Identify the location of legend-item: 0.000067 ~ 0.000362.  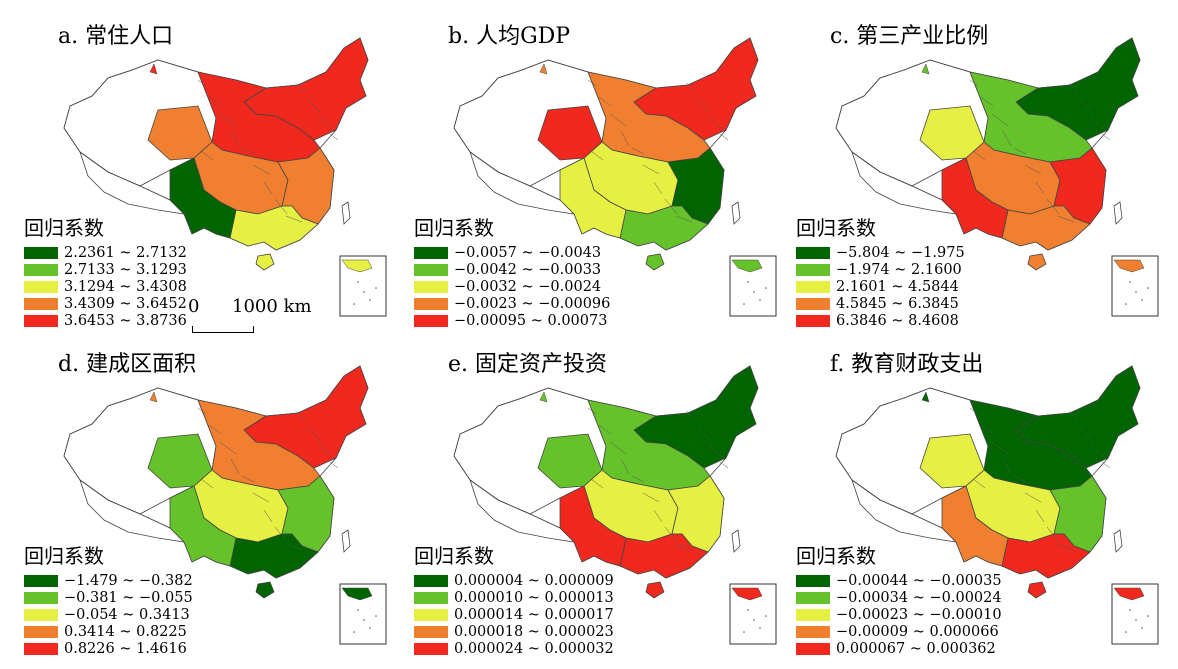
(899, 648).